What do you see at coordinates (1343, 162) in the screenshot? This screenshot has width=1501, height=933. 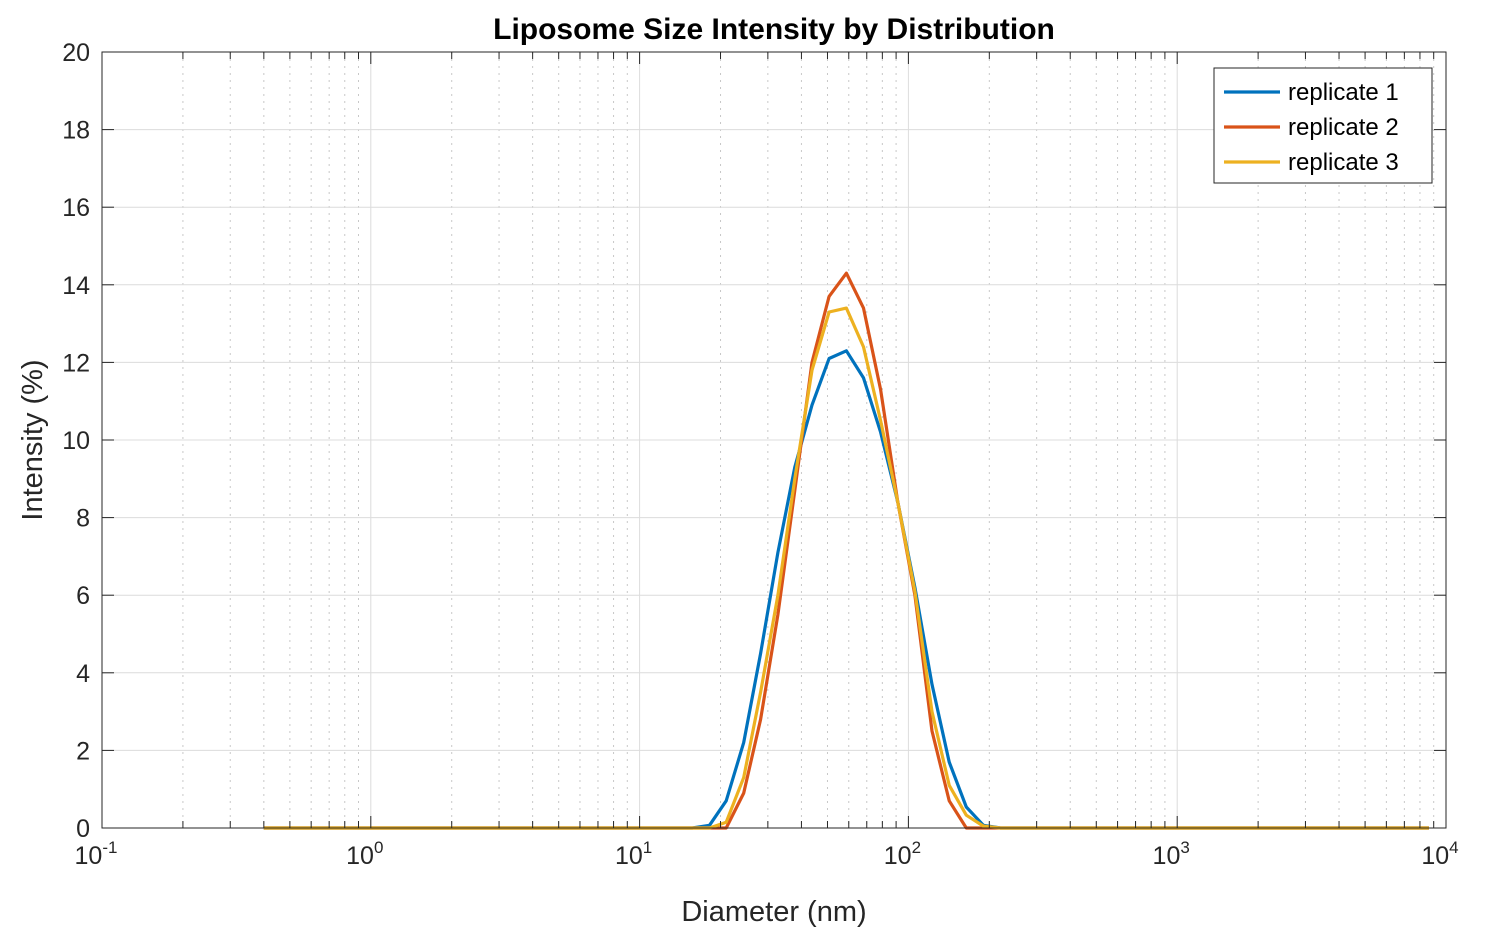 I see `legend-label: replicate 3` at bounding box center [1343, 162].